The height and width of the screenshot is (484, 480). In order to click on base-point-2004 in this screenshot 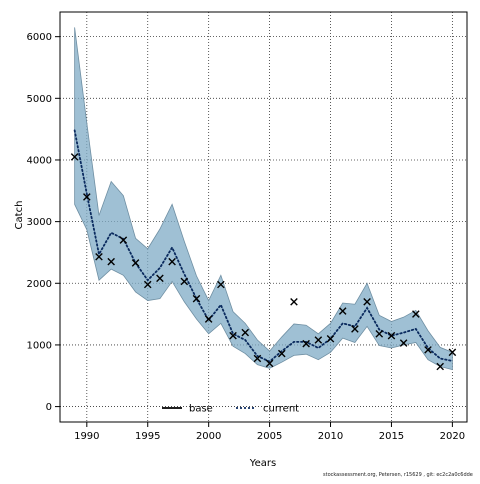, I will do `click(257, 358)`.